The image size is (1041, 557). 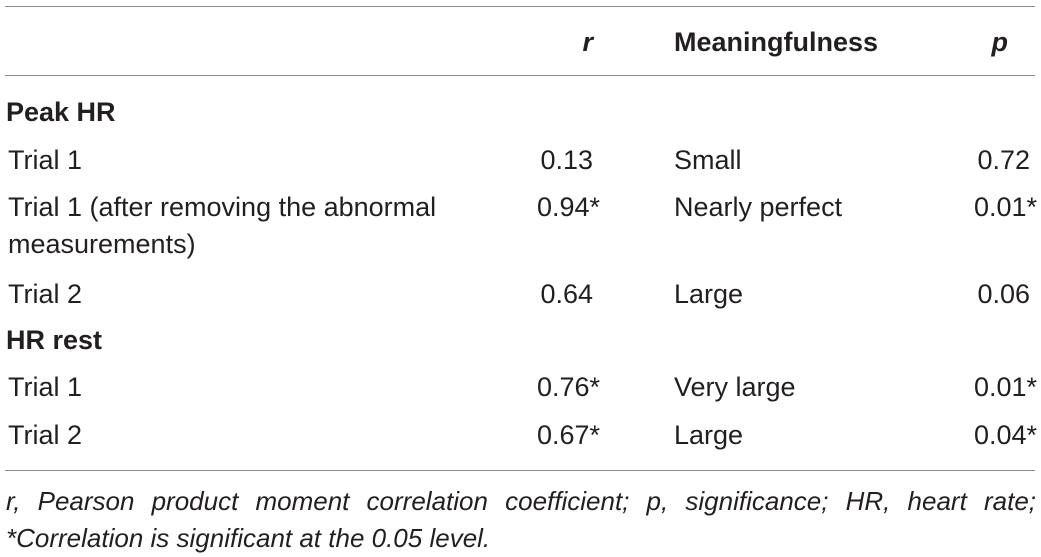 I want to click on row-meaningfulness: Very large, so click(x=735, y=387).